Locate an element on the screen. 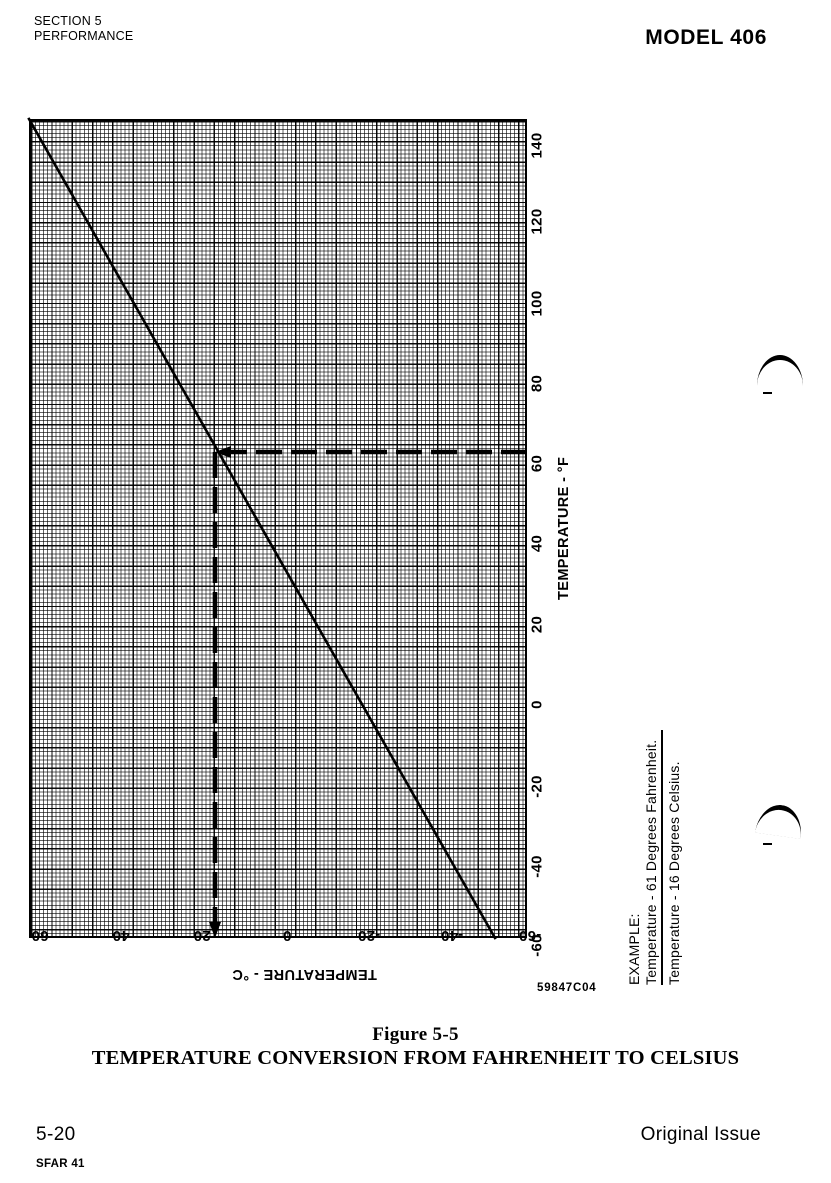  tick-fahrenheit-120: 120 is located at coordinates (537, 221).